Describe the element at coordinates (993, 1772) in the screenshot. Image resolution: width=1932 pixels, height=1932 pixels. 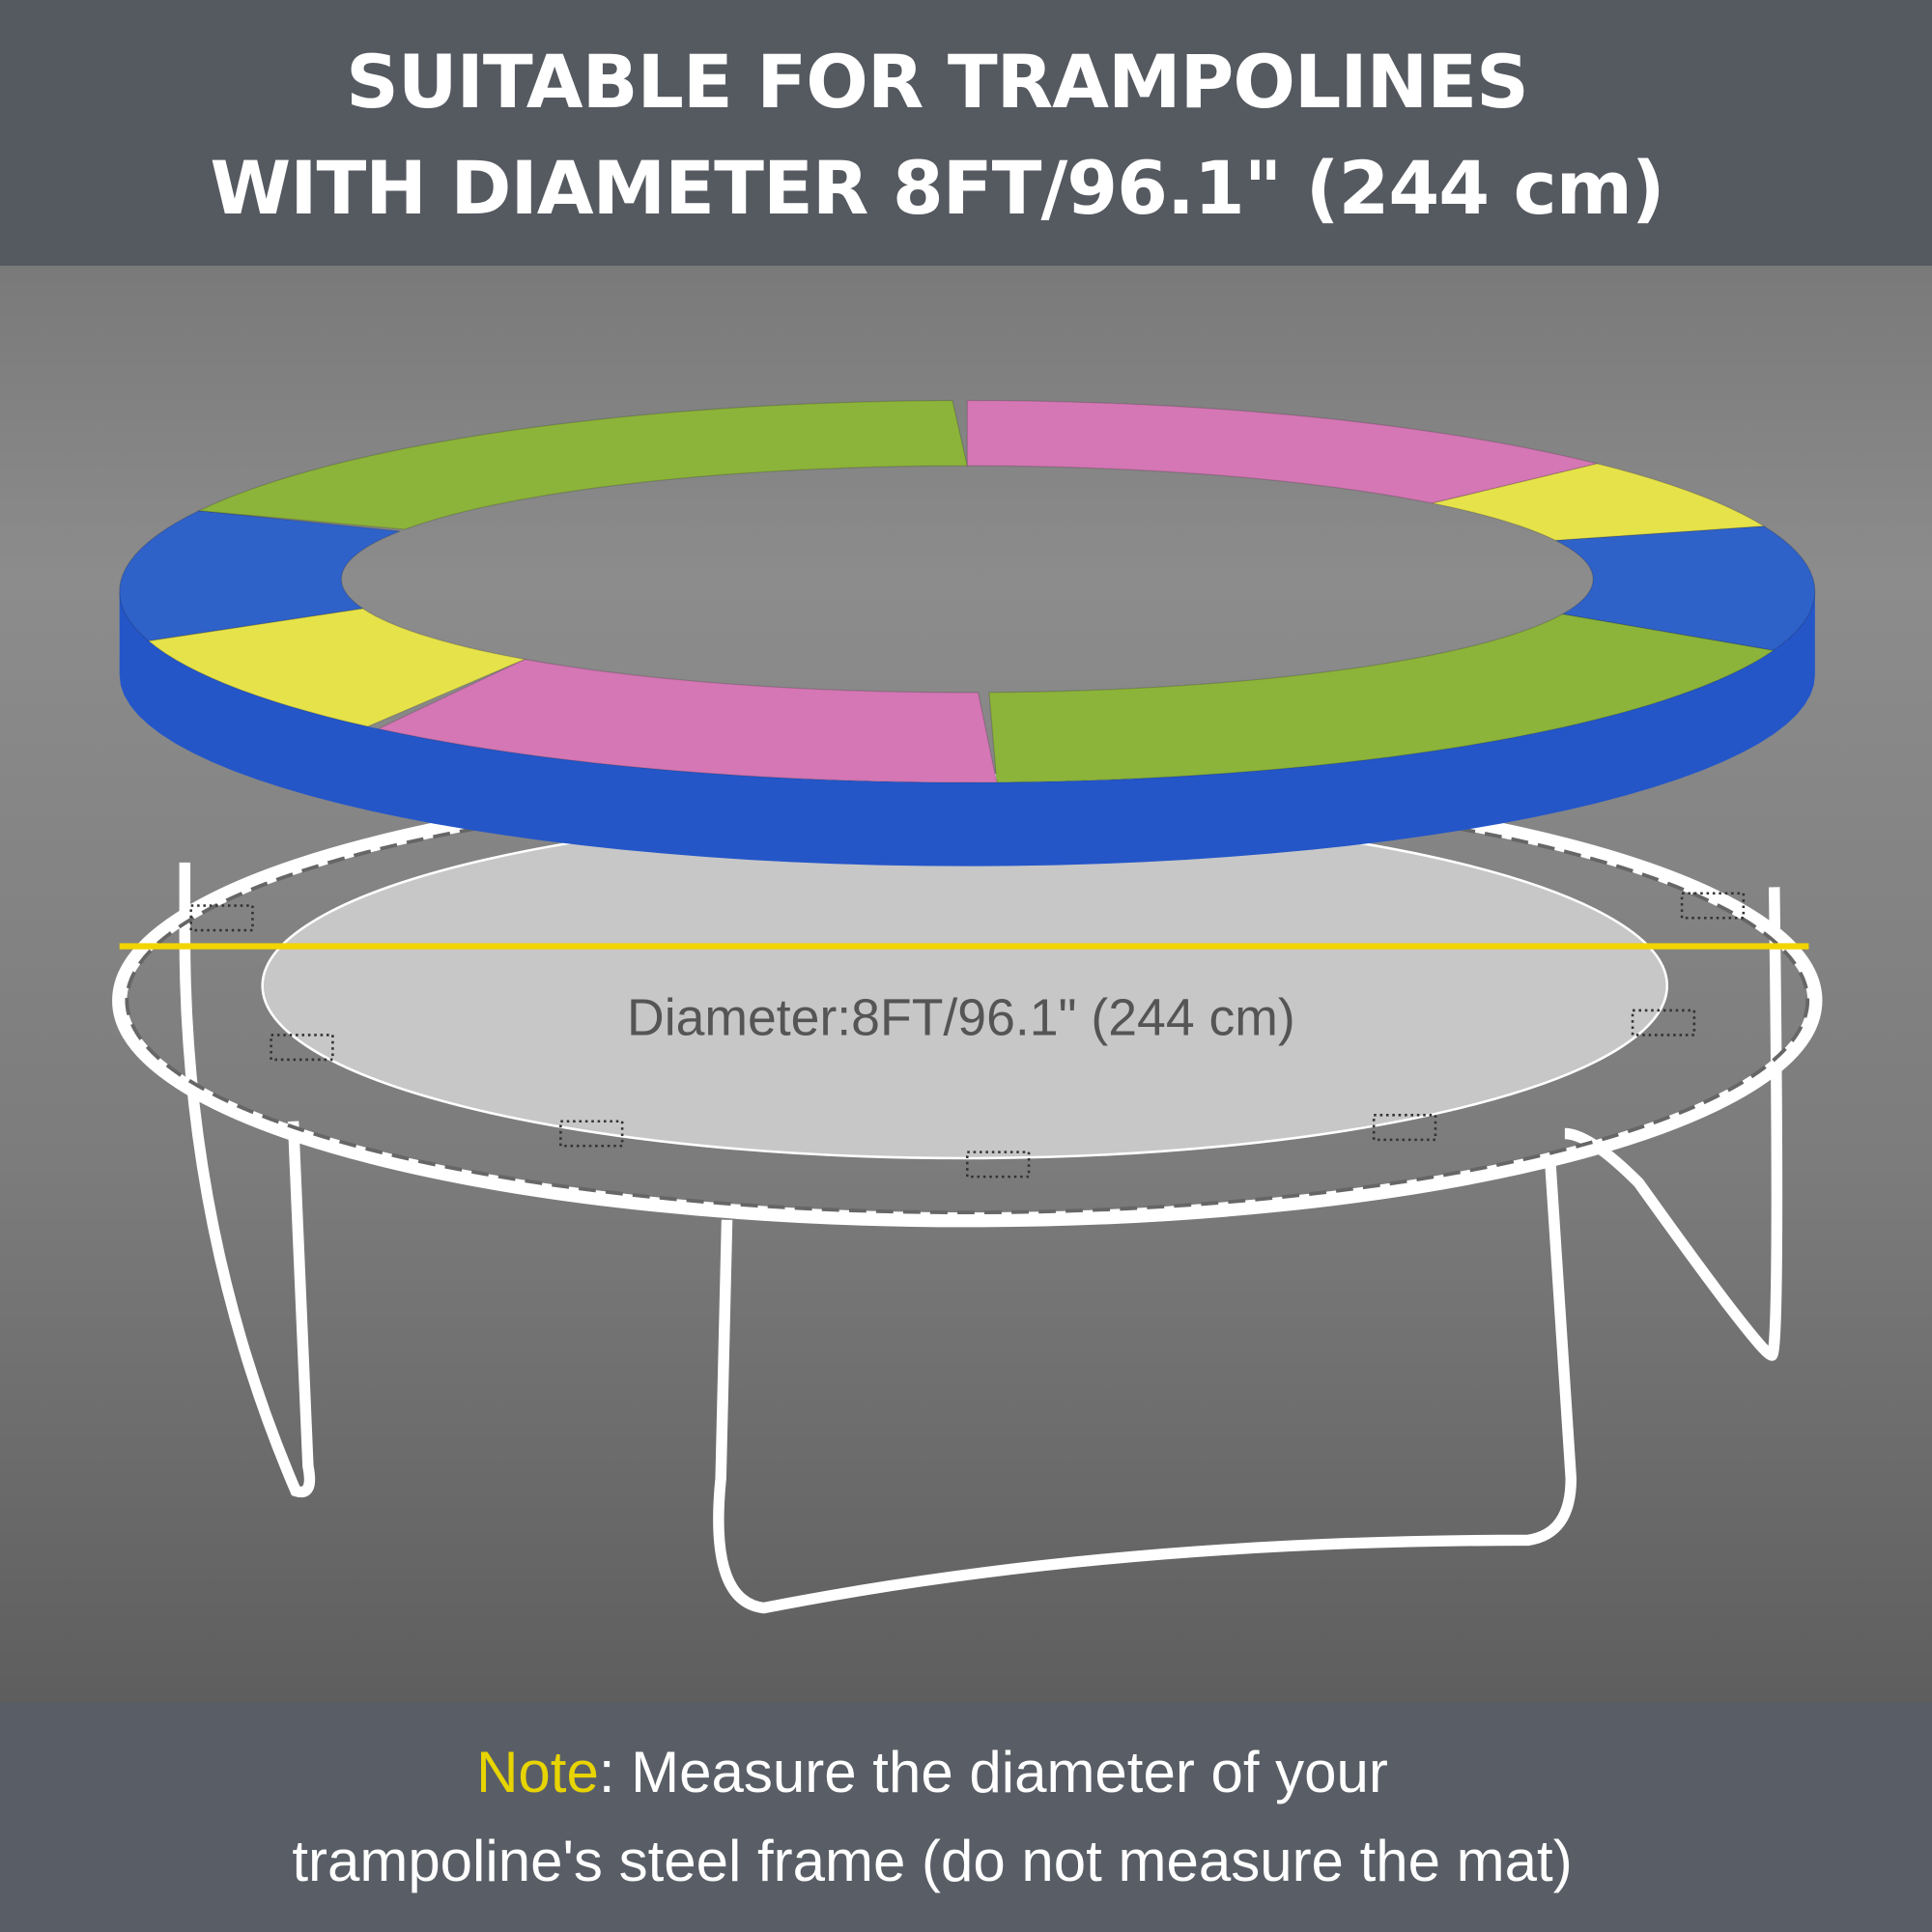
I see `note-text-1: : Measure the diameter of your` at that location.